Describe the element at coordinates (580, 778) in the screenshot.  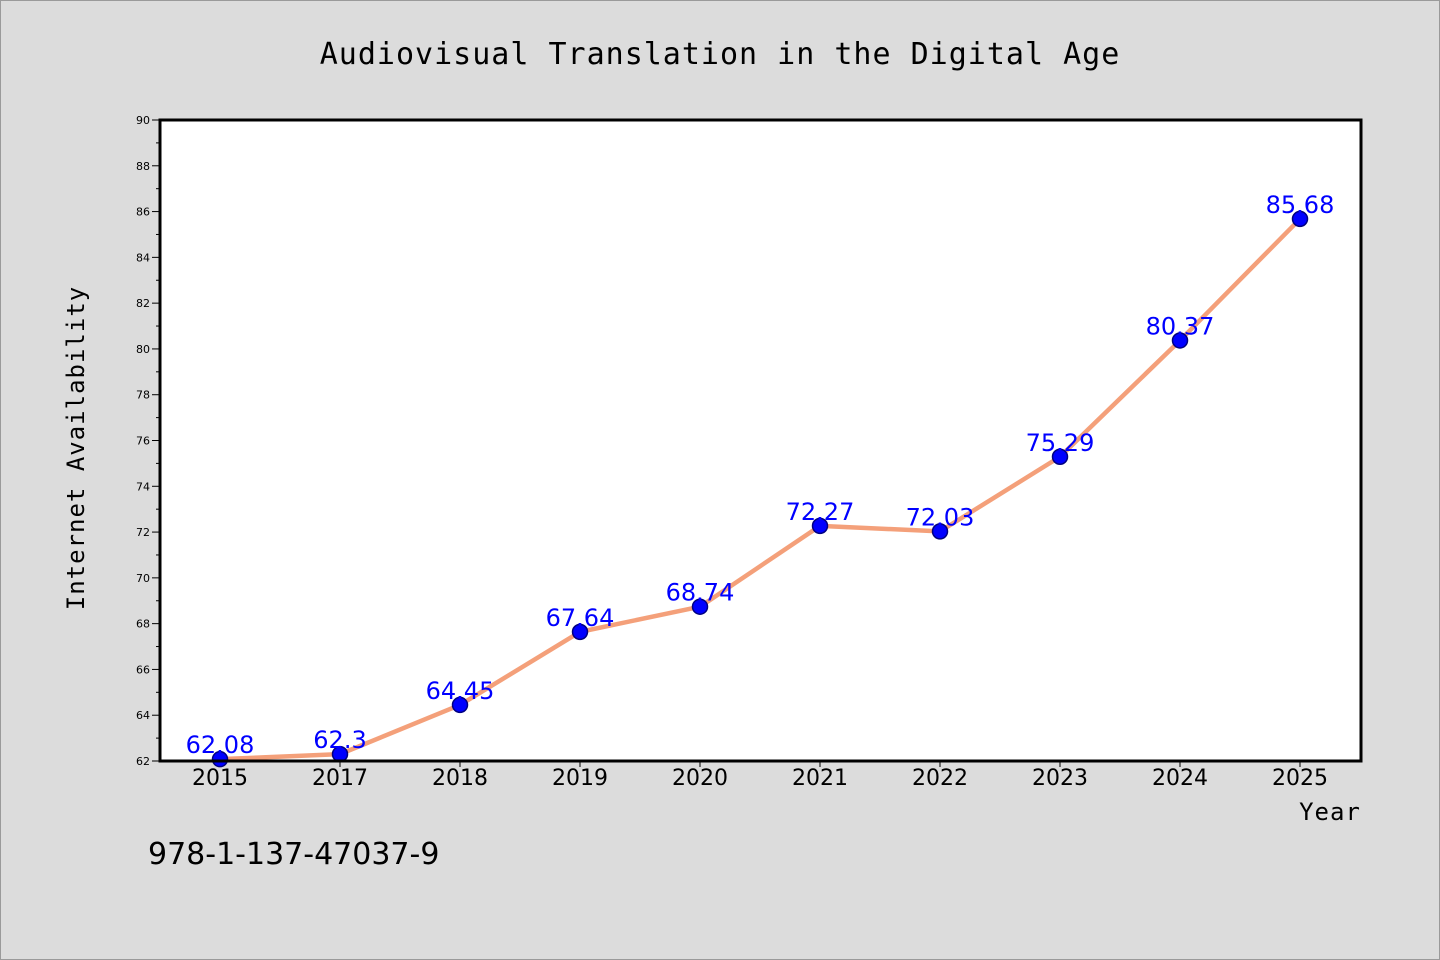
I see `x-tick-label: 2019` at that location.